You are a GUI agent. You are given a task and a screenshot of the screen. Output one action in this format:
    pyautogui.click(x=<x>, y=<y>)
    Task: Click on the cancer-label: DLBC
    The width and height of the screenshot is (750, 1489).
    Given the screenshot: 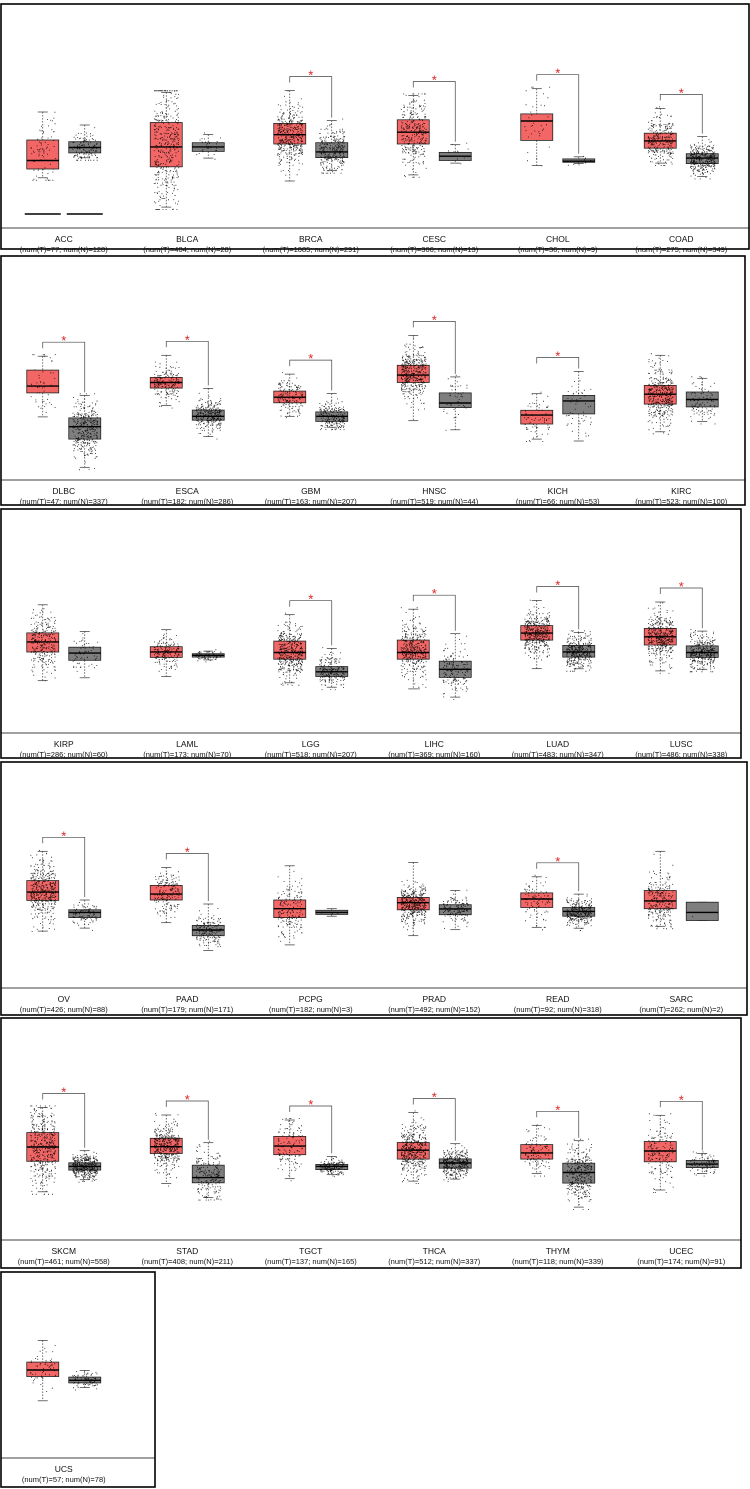 What is the action you would take?
    pyautogui.click(x=63, y=491)
    